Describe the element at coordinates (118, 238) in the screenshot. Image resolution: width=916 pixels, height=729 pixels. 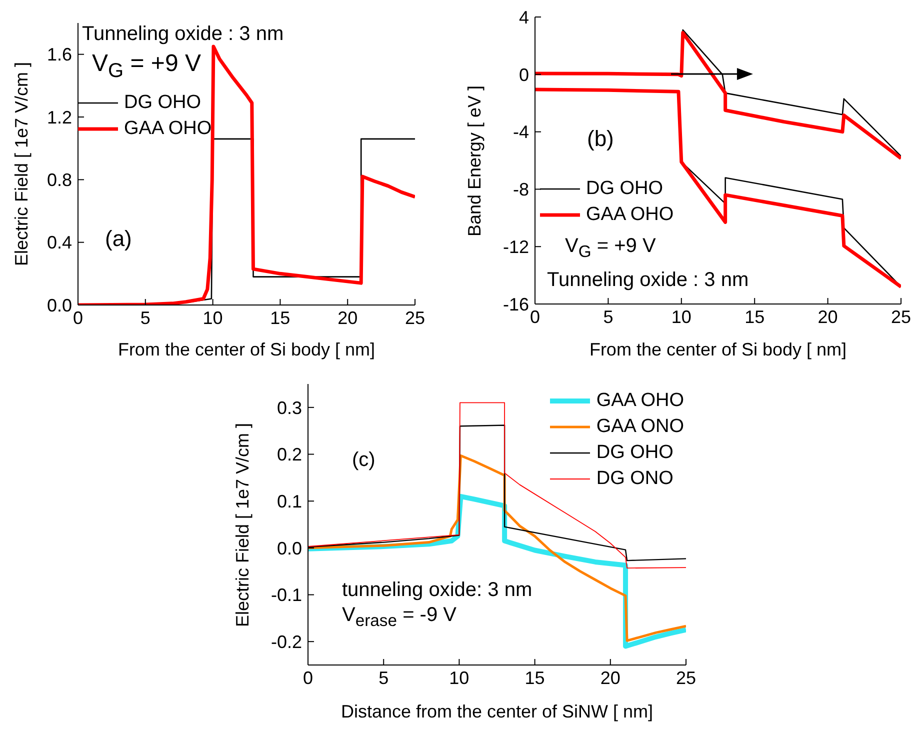
I see `annotation: (a)` at that location.